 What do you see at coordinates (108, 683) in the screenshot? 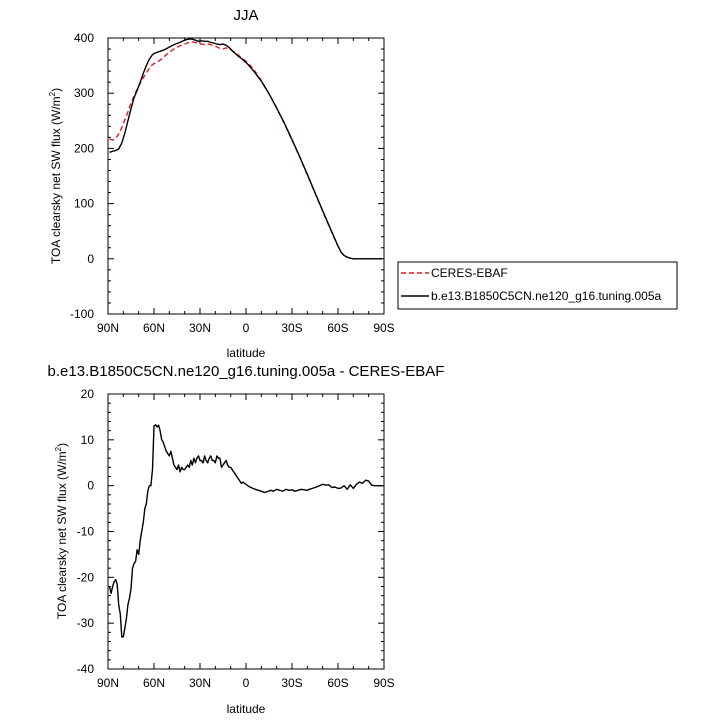
I see `bottom-x-tick-label: 90N` at bounding box center [108, 683].